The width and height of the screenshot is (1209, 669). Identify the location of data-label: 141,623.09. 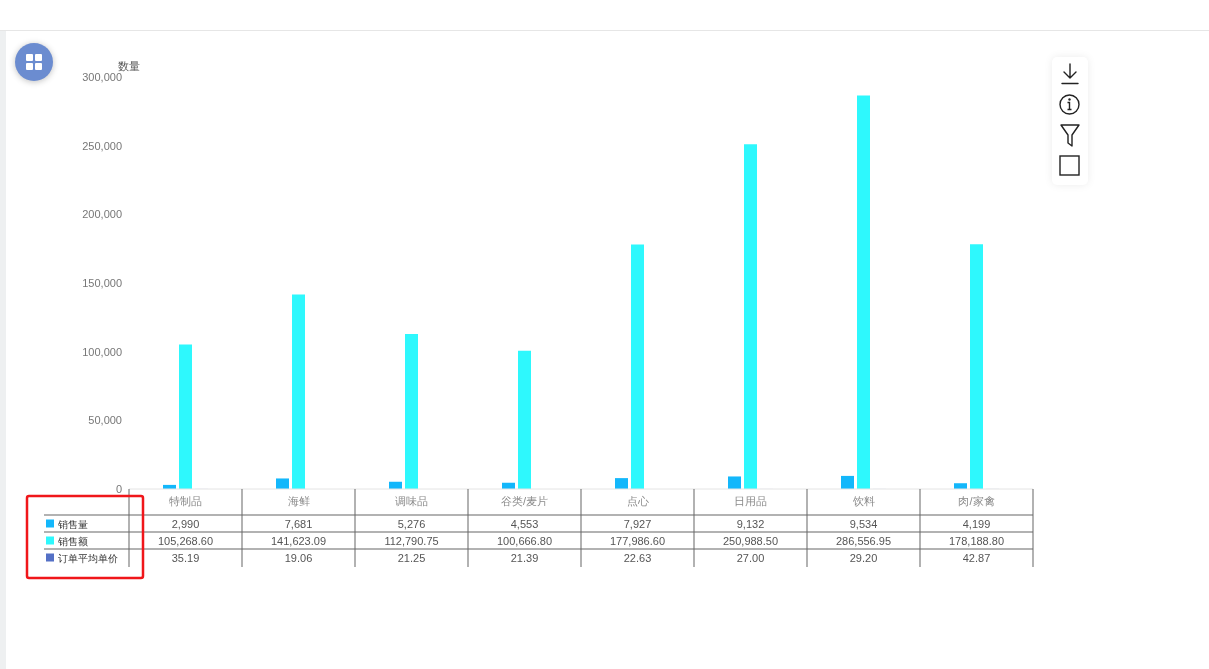
(298, 540).